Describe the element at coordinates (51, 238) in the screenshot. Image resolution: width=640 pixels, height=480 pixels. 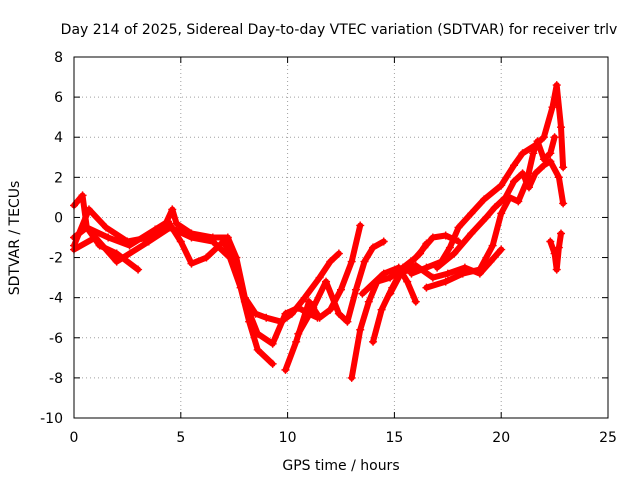
I see `y-tick-labels: -10 -8 -6 -4 -2 0 2 4 6 8` at that location.